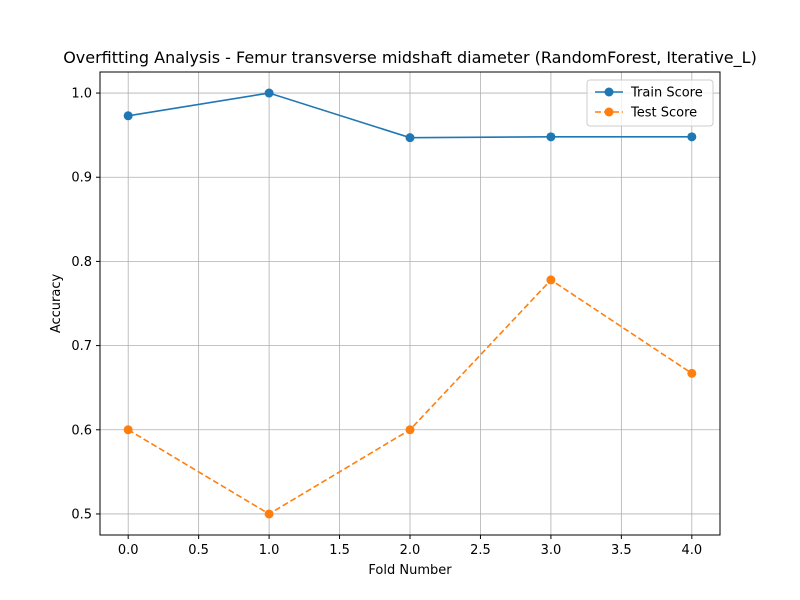 The width and height of the screenshot is (800, 600). What do you see at coordinates (81, 262) in the screenshot?
I see `y-tick-label: 0.8` at bounding box center [81, 262].